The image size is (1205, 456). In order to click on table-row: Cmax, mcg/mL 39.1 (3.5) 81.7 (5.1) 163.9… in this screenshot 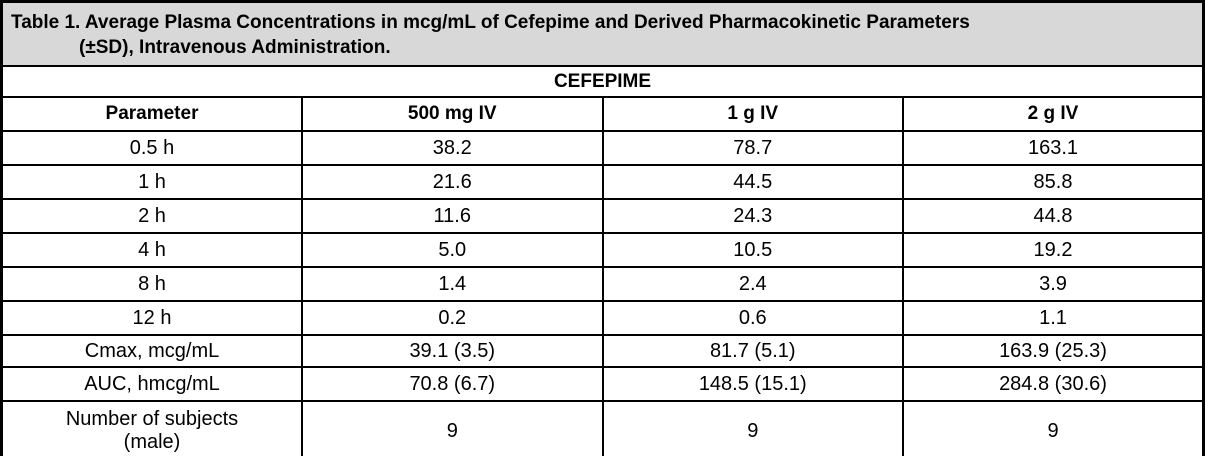, I will do `click(602, 351)`.